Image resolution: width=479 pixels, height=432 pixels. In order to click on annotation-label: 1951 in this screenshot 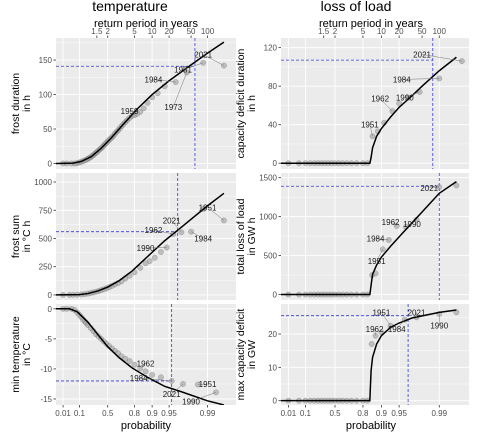, I will do `click(377, 261)`.